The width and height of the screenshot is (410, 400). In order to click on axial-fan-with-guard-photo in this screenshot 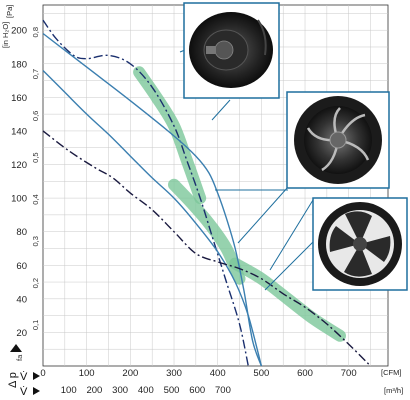, I will do `click(360, 244)`.